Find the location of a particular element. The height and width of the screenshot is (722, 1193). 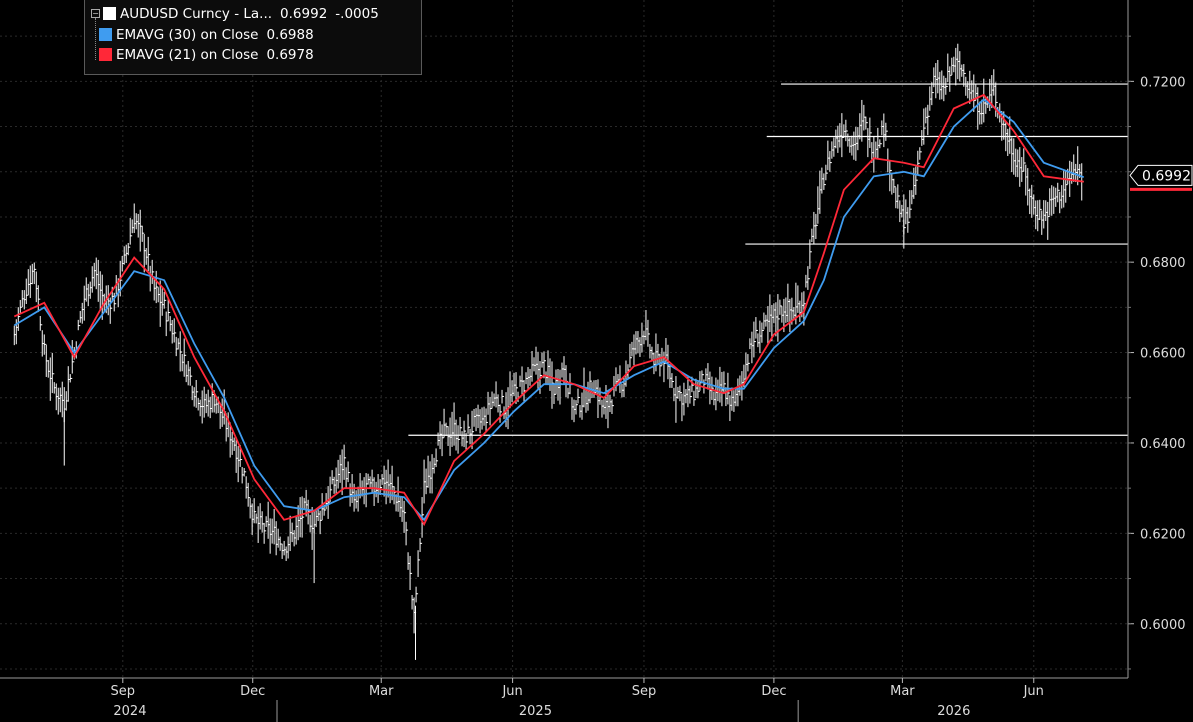

y-tick-label: 0.6800 is located at coordinates (1163, 263).